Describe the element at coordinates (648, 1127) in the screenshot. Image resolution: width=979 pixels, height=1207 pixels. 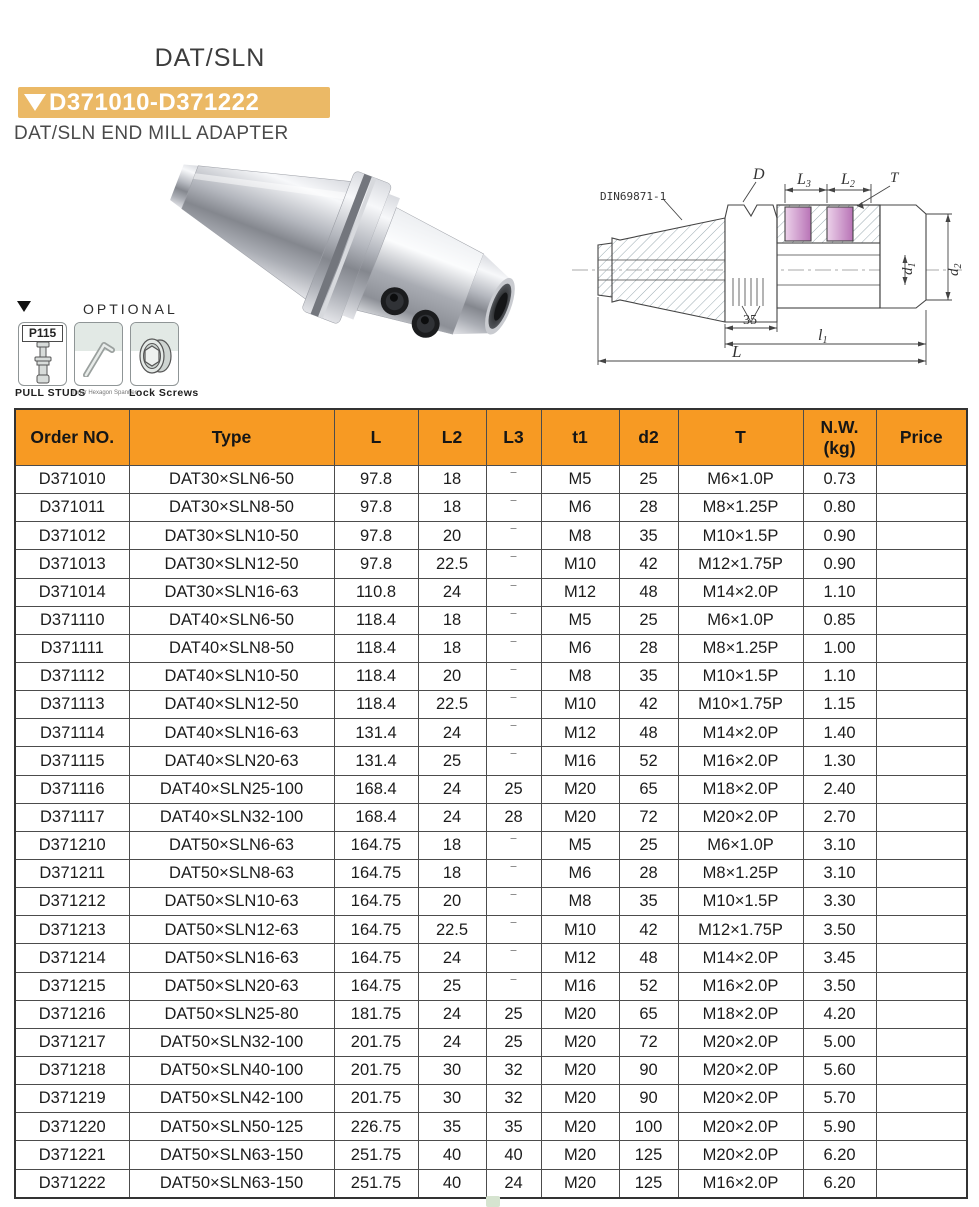
I see `cell-d2: 100` at that location.